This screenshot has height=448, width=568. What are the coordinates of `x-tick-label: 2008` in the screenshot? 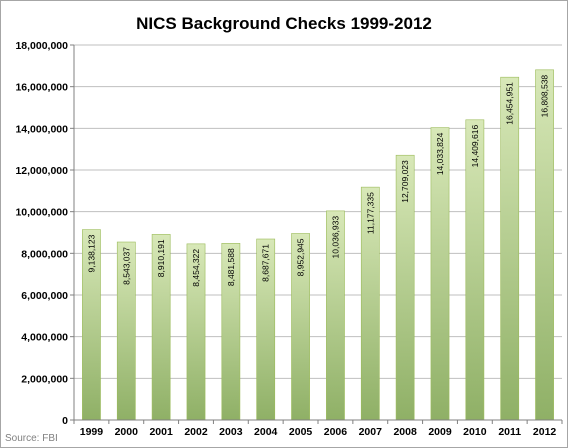 It's located at (405, 432).